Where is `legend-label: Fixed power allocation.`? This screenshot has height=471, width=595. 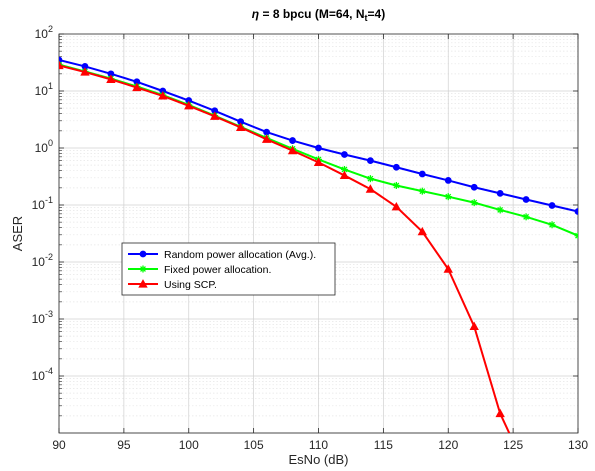 legend-label: Fixed power allocation. is located at coordinates (217, 270).